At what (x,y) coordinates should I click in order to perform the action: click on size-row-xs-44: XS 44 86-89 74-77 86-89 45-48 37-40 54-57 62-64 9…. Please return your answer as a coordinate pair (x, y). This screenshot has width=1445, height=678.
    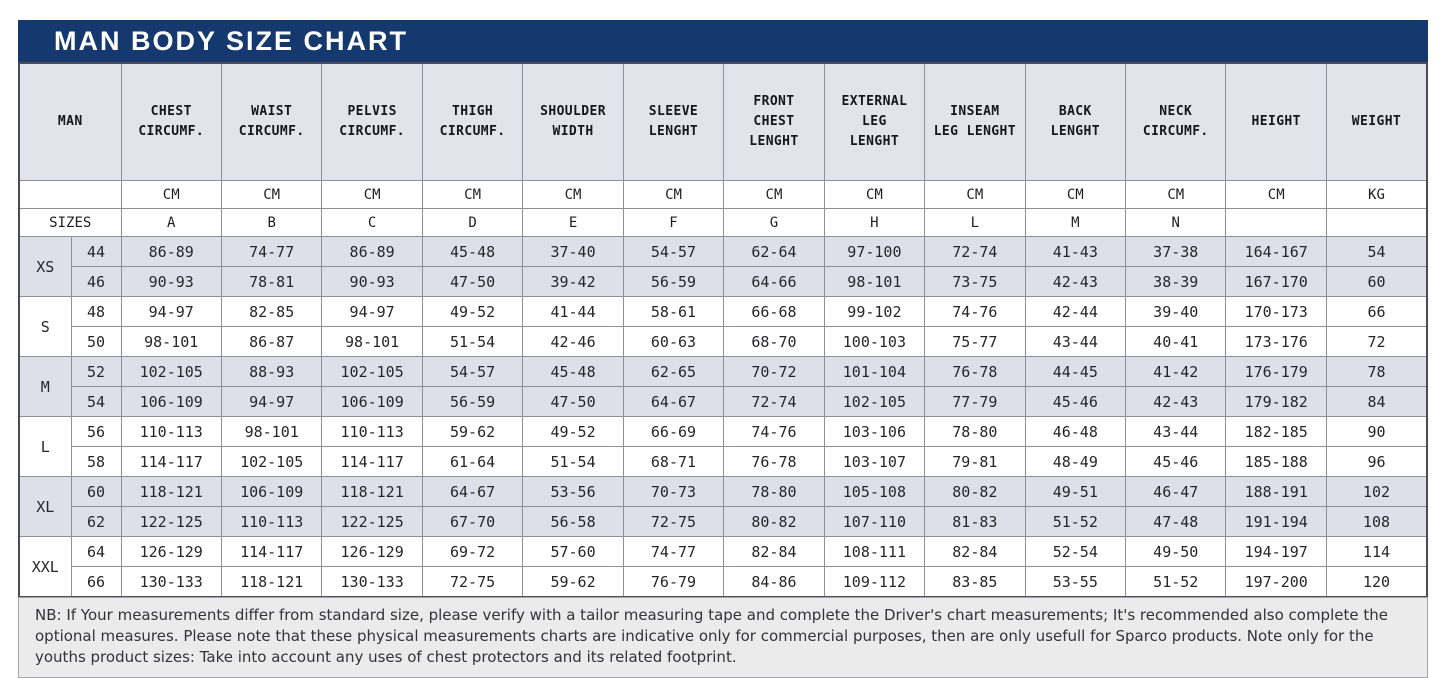
    Looking at the image, I should click on (723, 266).